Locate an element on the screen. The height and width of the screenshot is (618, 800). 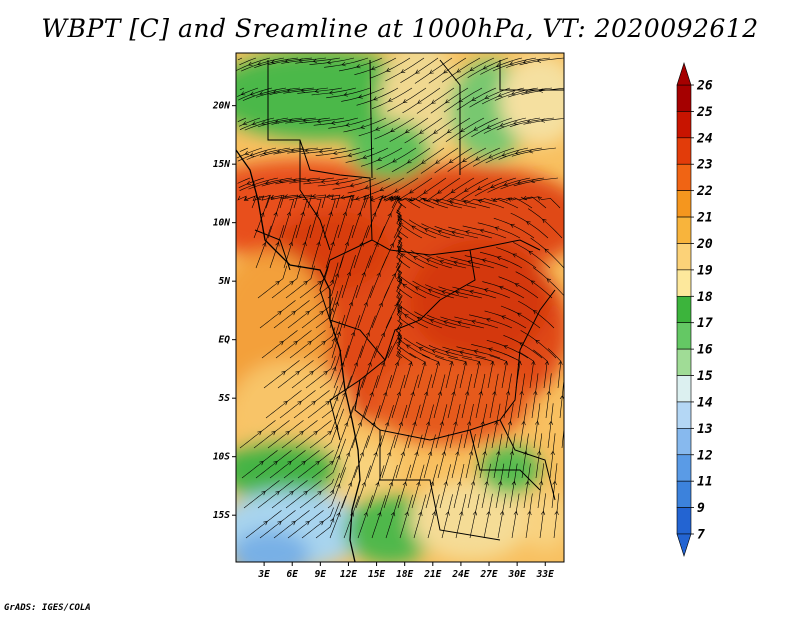
colorbar-label: 26 is located at coordinates (704, 86).